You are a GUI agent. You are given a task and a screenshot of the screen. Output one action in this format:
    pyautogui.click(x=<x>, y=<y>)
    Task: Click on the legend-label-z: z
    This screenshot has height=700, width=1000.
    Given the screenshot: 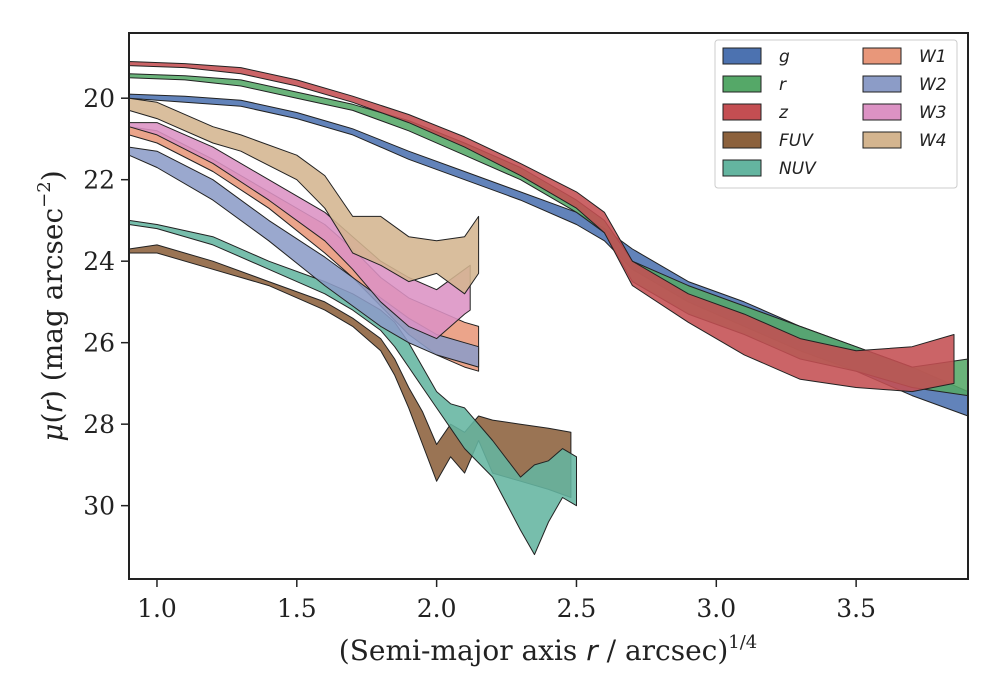 What is the action you would take?
    pyautogui.click(x=783, y=113)
    